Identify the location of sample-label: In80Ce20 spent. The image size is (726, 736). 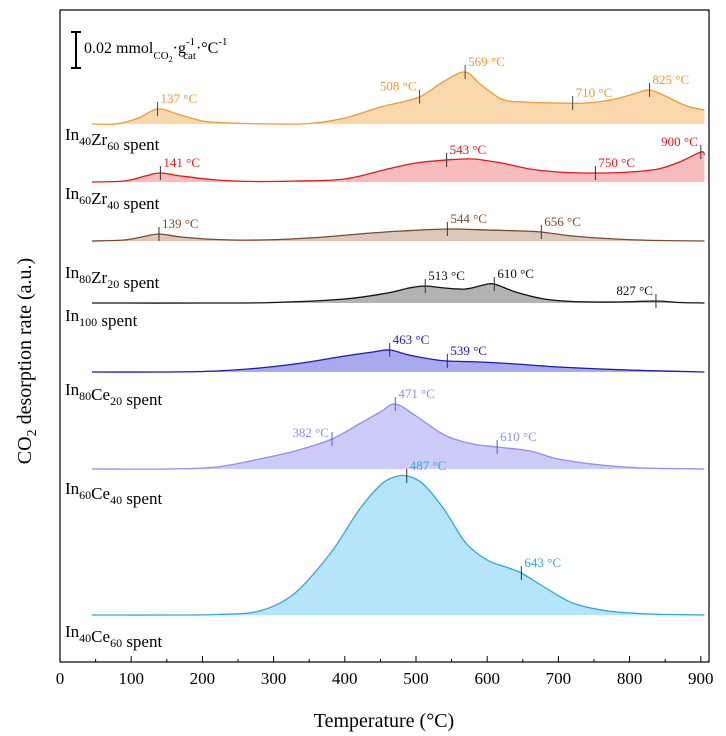
(113, 394).